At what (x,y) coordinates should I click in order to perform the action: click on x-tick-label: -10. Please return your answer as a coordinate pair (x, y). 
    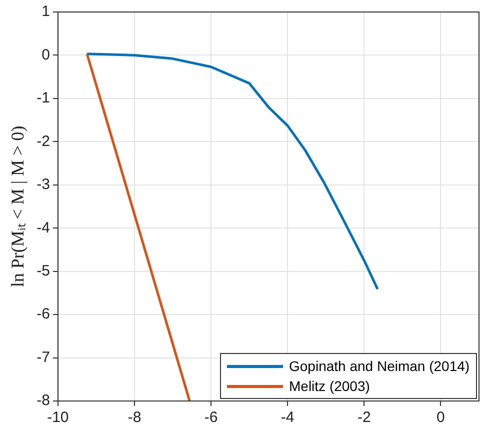
    Looking at the image, I should click on (58, 417).